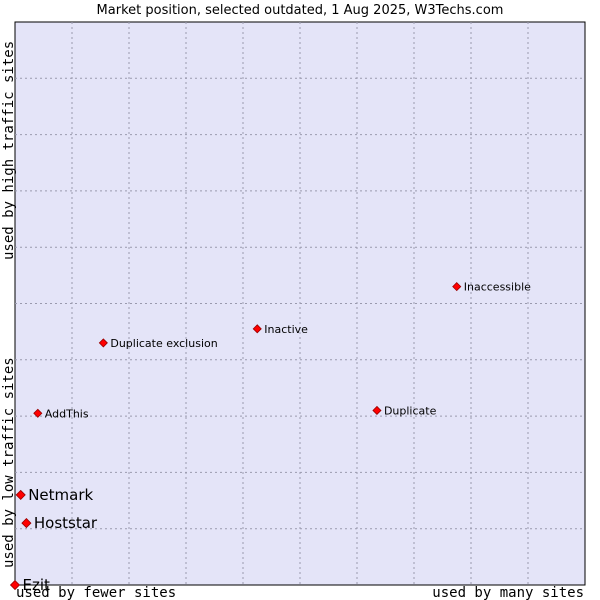  What do you see at coordinates (20, 494) in the screenshot?
I see `data-point-netmark` at bounding box center [20, 494].